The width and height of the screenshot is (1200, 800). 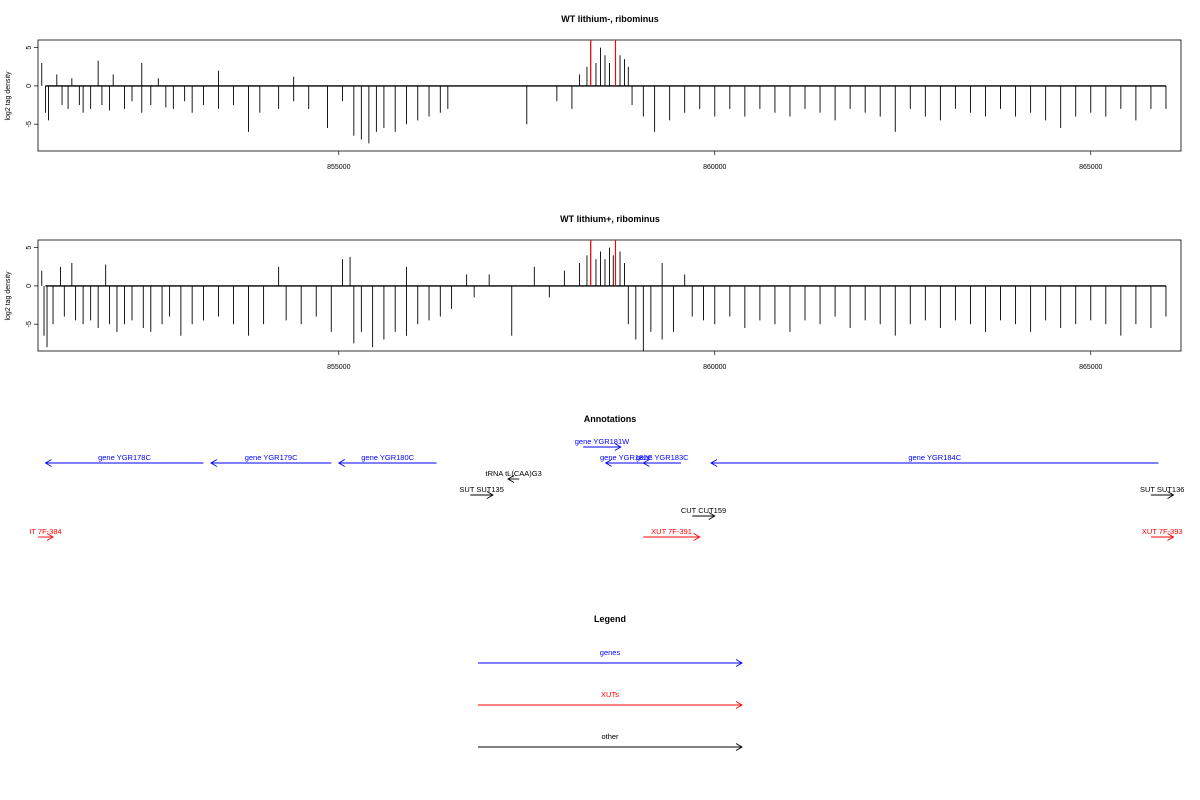 What do you see at coordinates (271, 457) in the screenshot?
I see `annotation-label: gene YGR179C` at bounding box center [271, 457].